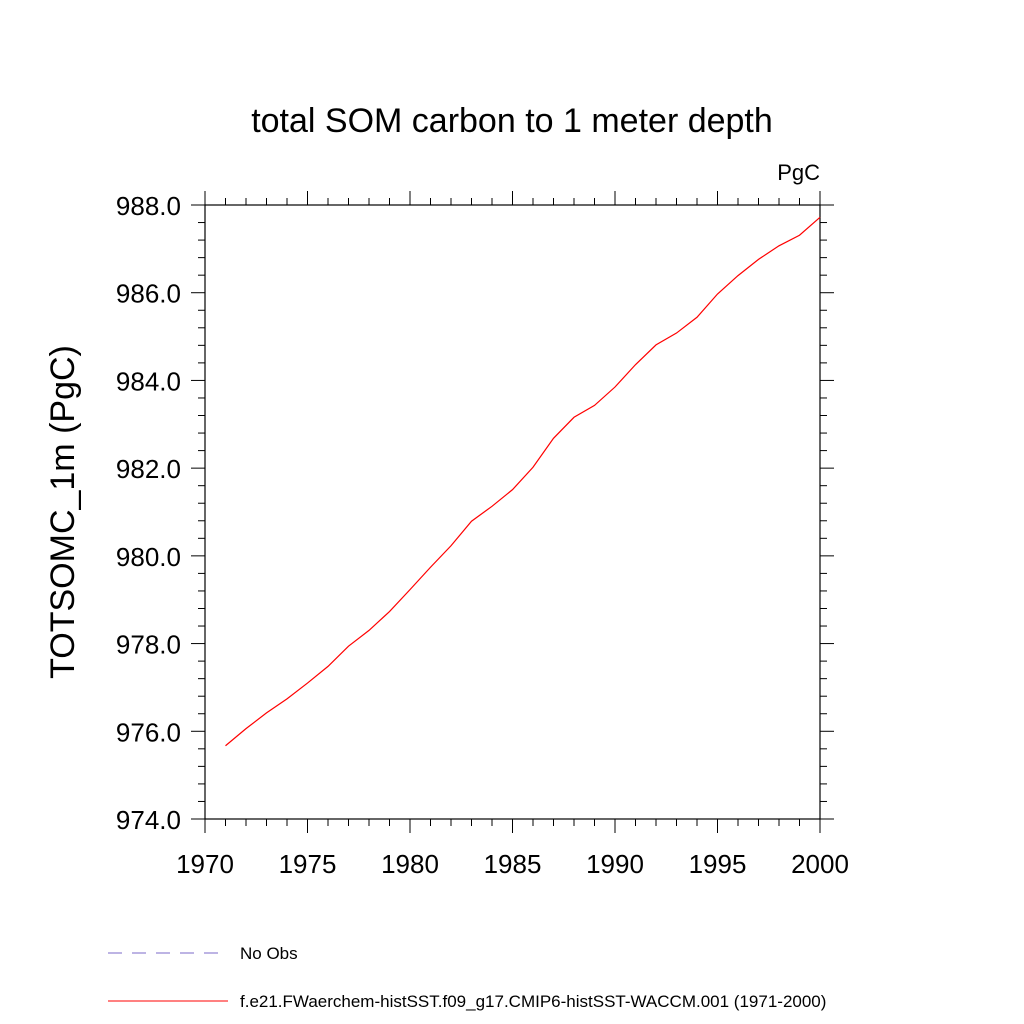 The width and height of the screenshot is (1024, 1024). I want to click on y-tick-label: 988.0, so click(148, 206).